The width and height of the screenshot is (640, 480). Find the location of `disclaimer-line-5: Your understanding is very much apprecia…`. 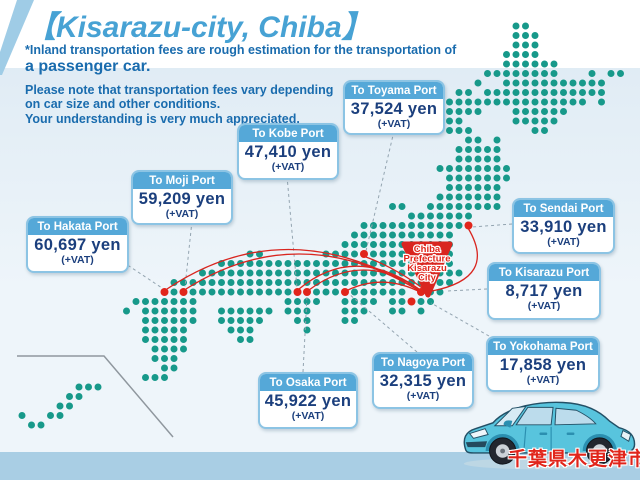

disclaimer-line-5: Your understanding is very much apprecia… is located at coordinates (162, 118).